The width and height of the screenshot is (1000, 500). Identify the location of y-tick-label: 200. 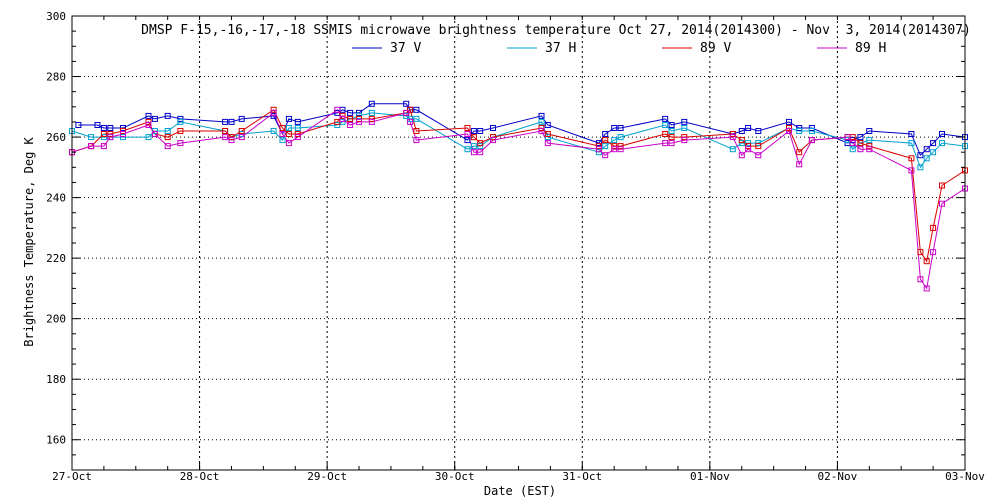
(56, 319).